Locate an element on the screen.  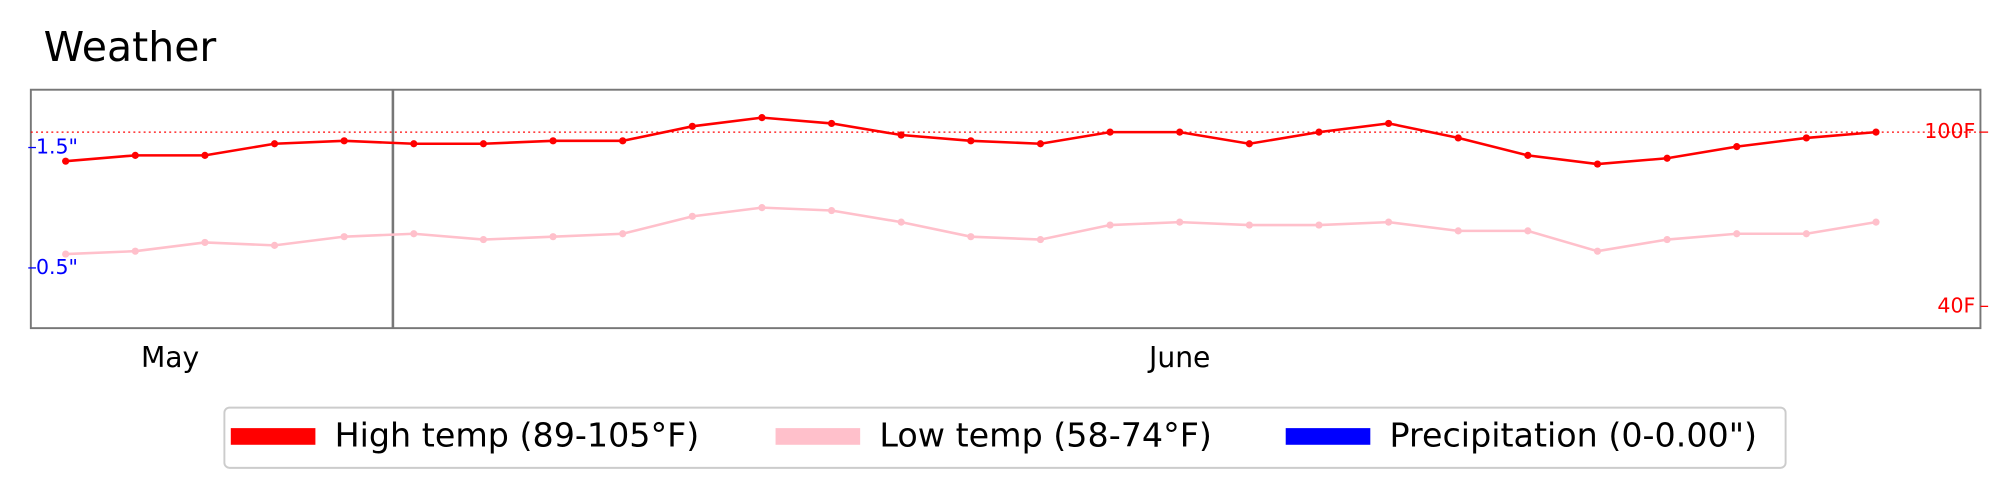
chart-title: Weather is located at coordinates (130, 47).